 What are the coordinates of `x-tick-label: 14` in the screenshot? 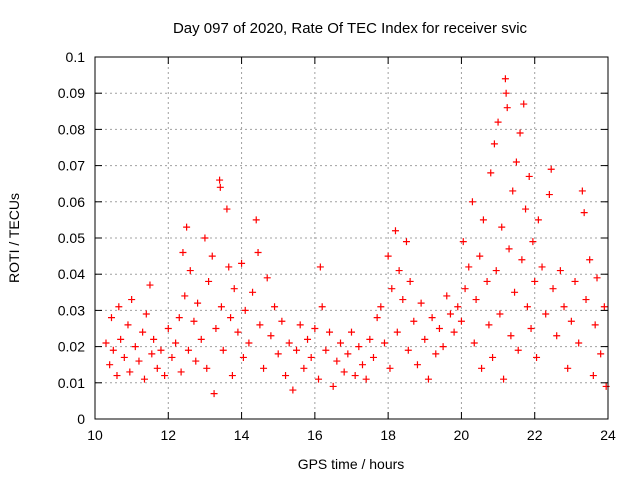 It's located at (242, 435).